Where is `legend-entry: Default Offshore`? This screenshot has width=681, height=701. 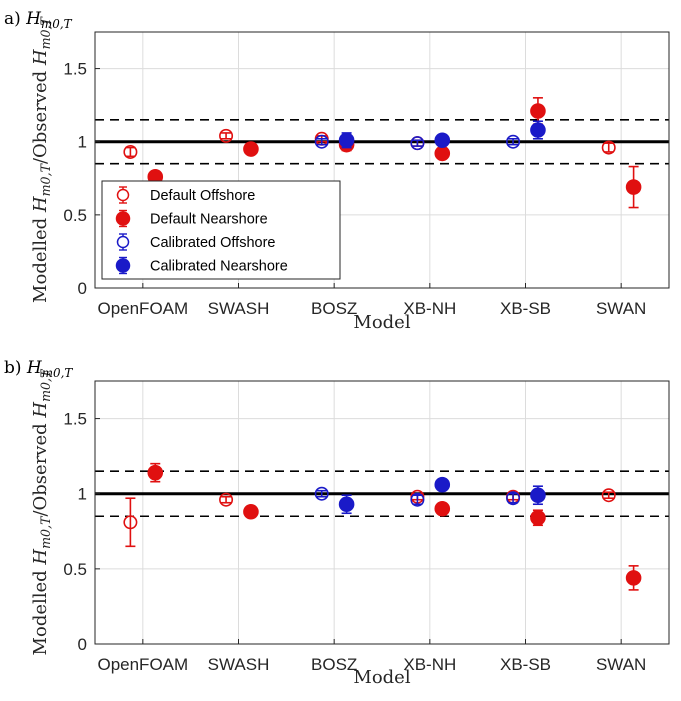 legend-entry: Default Offshore is located at coordinates (185, 195).